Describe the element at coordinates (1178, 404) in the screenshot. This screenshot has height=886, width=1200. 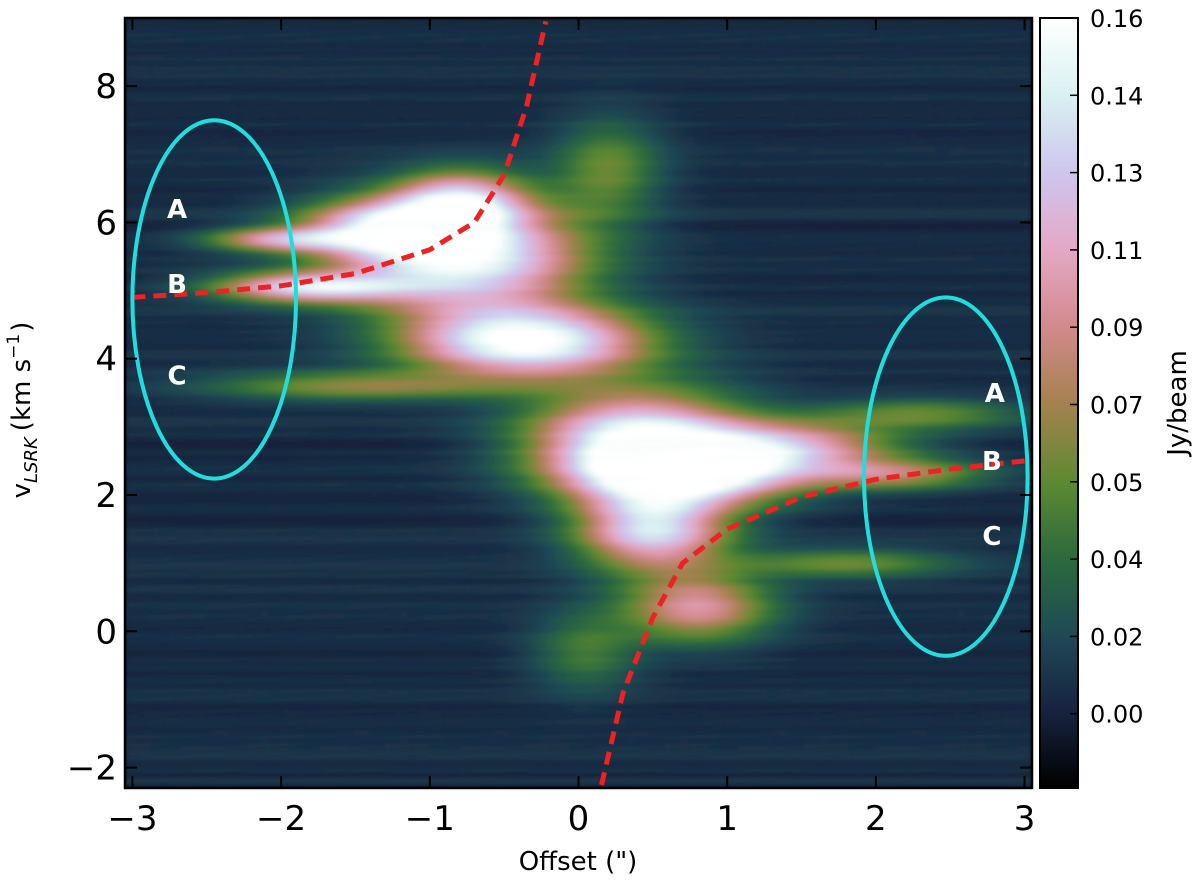
I see `colorbar-label: Jy/beam` at that location.